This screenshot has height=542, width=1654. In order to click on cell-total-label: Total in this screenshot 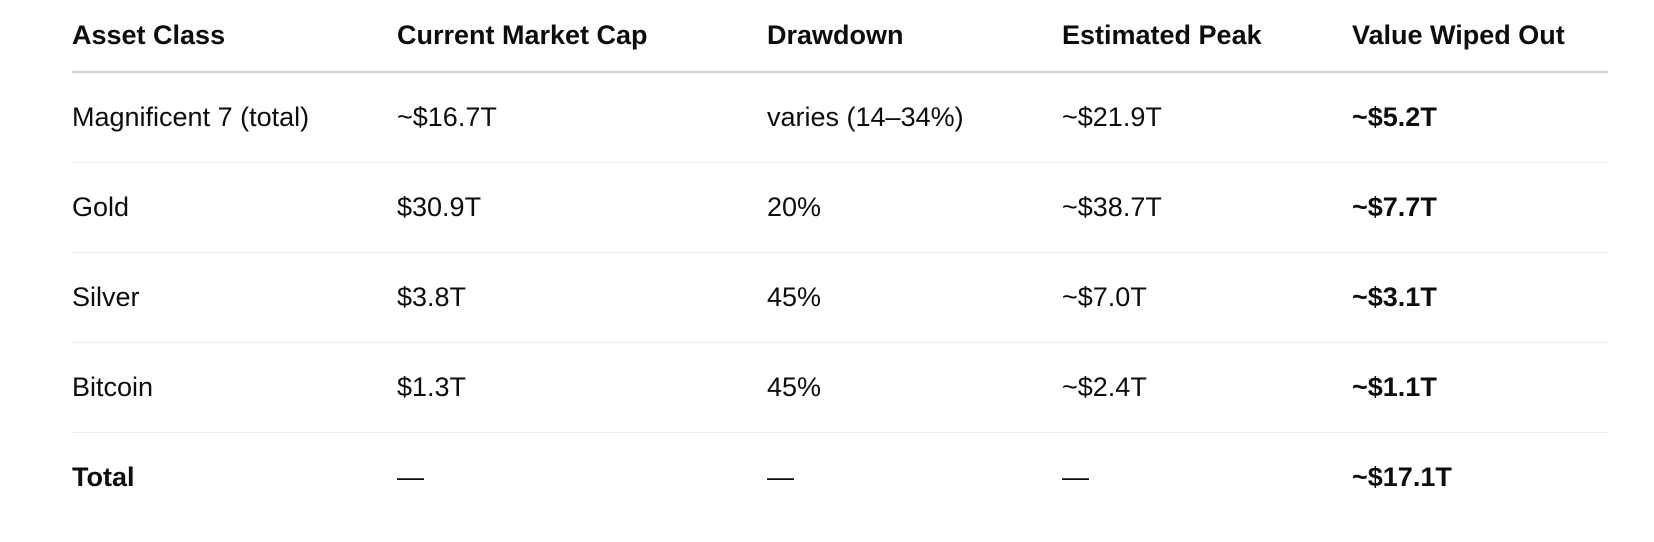, I will do `click(103, 477)`.